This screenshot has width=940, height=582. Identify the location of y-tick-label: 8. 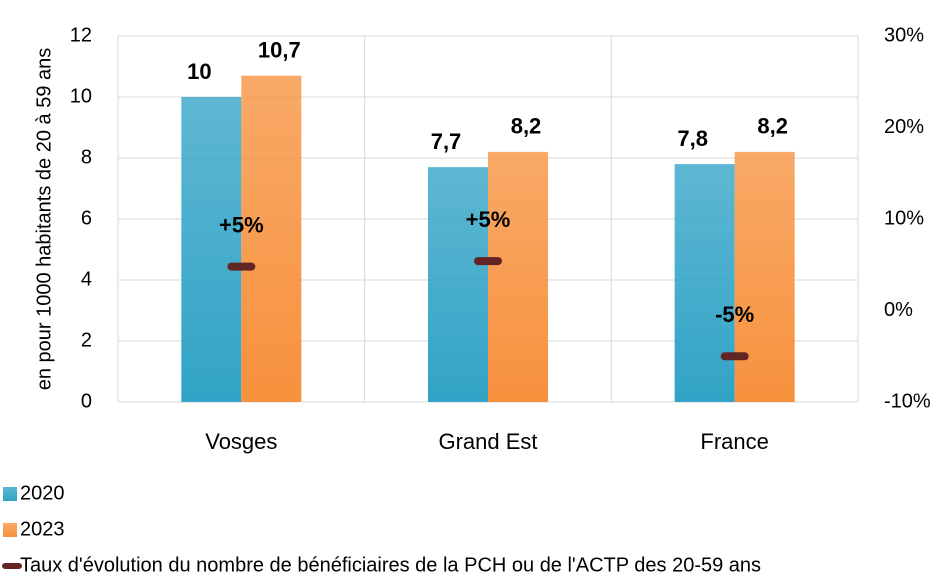
(86, 157).